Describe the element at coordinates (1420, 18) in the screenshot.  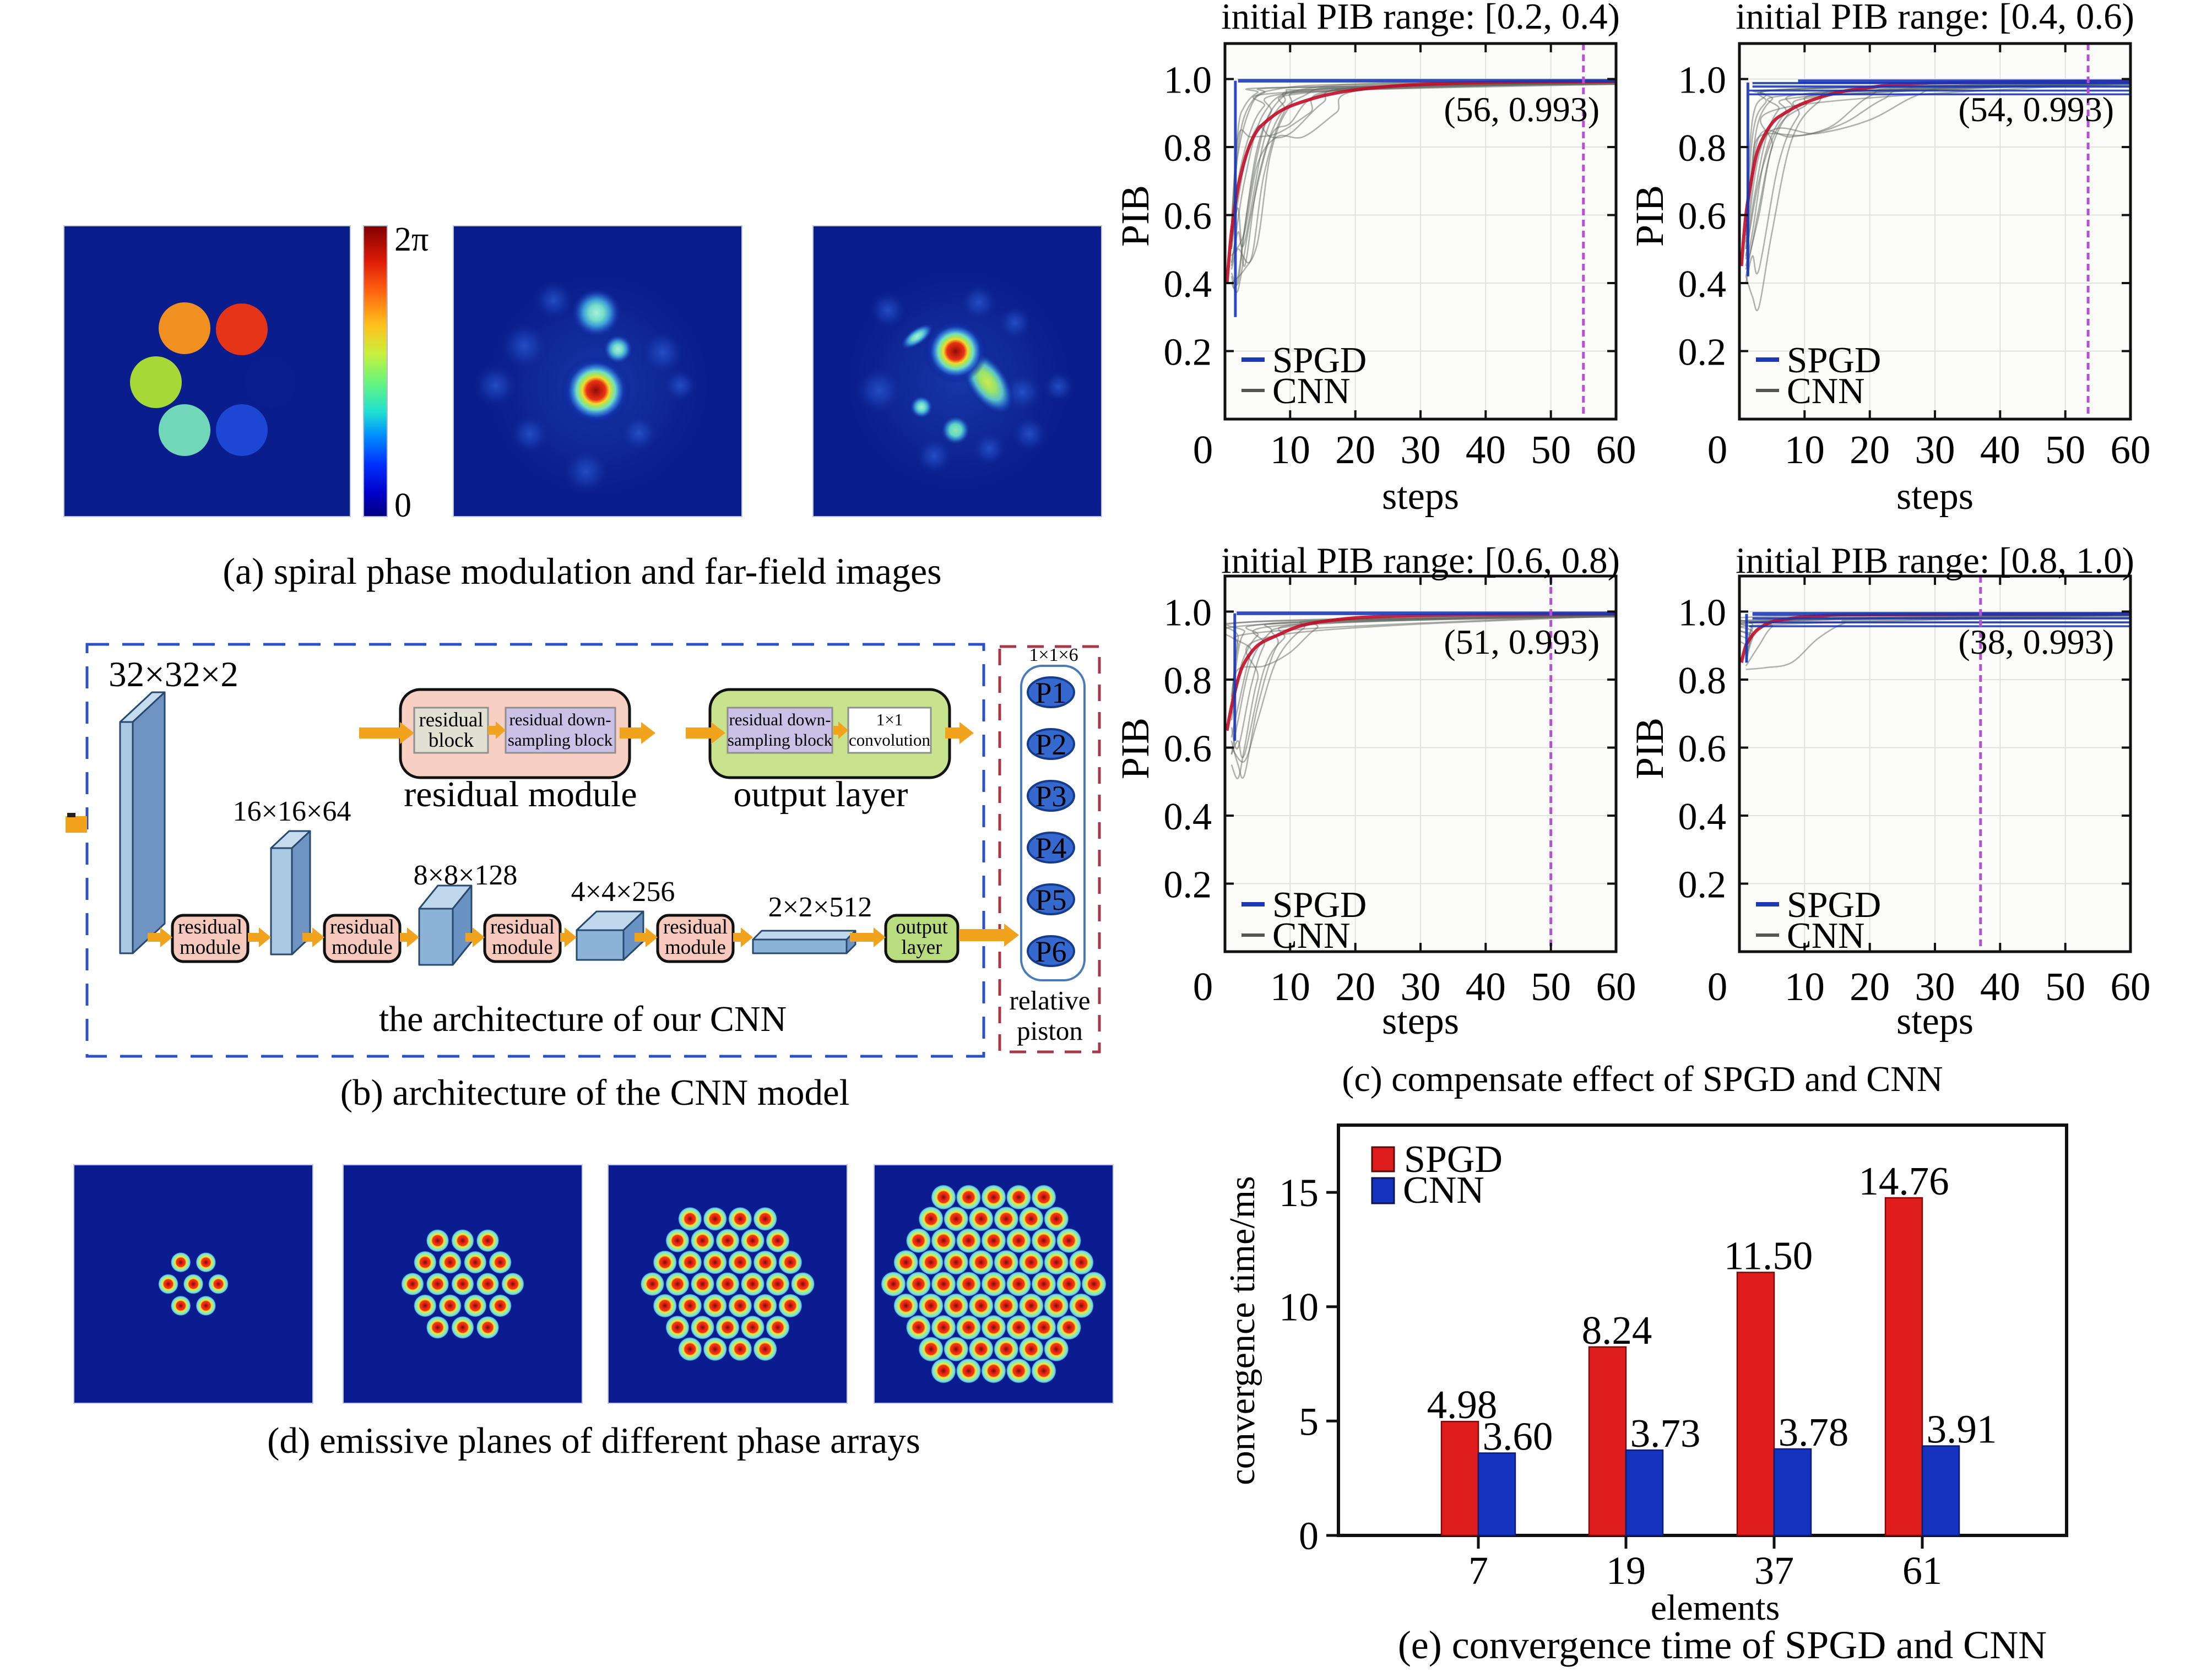
I see `svg-text: initial PIB range: [0.2, 0.4)` at that location.